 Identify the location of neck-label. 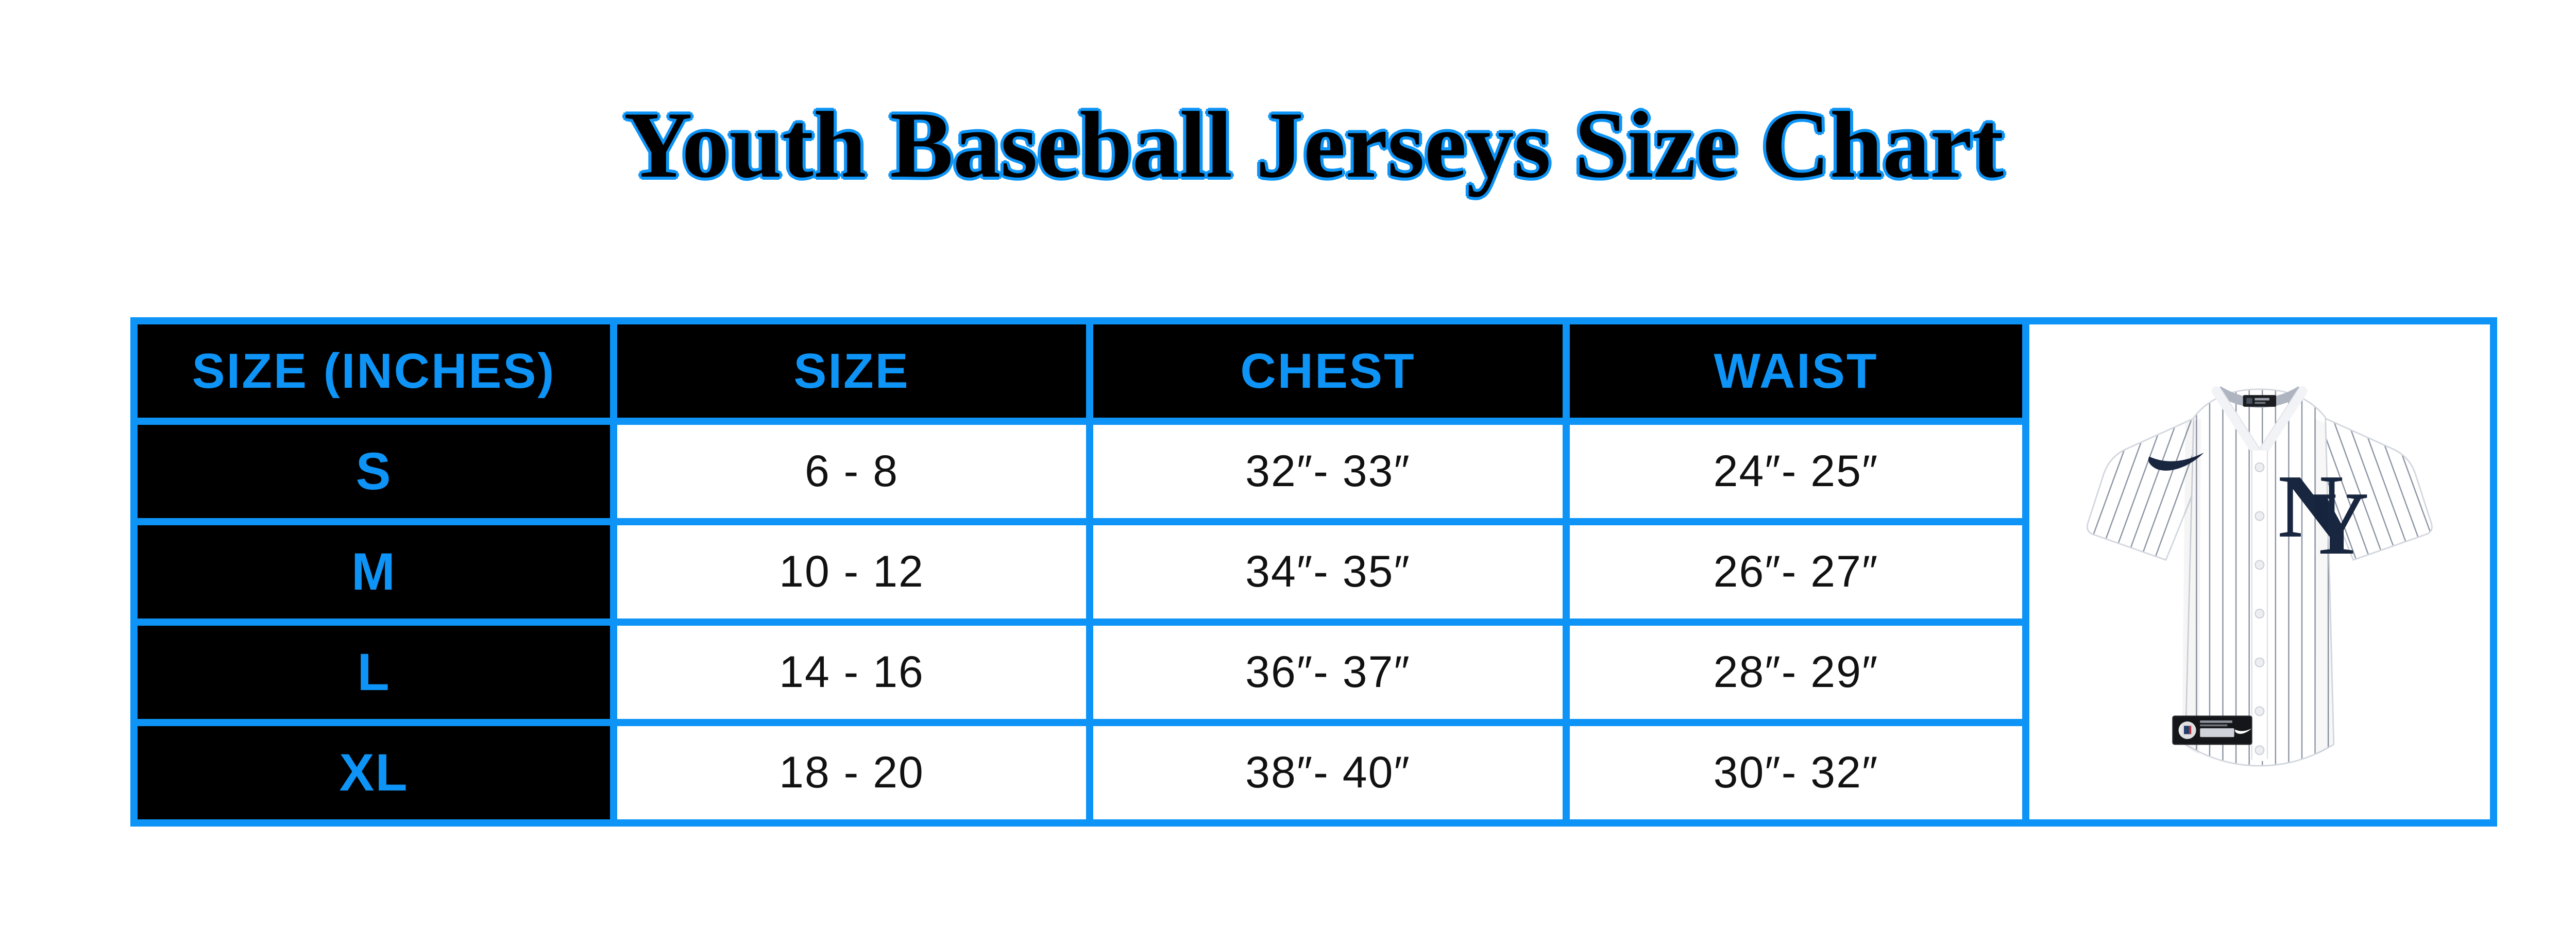
(2260, 401).